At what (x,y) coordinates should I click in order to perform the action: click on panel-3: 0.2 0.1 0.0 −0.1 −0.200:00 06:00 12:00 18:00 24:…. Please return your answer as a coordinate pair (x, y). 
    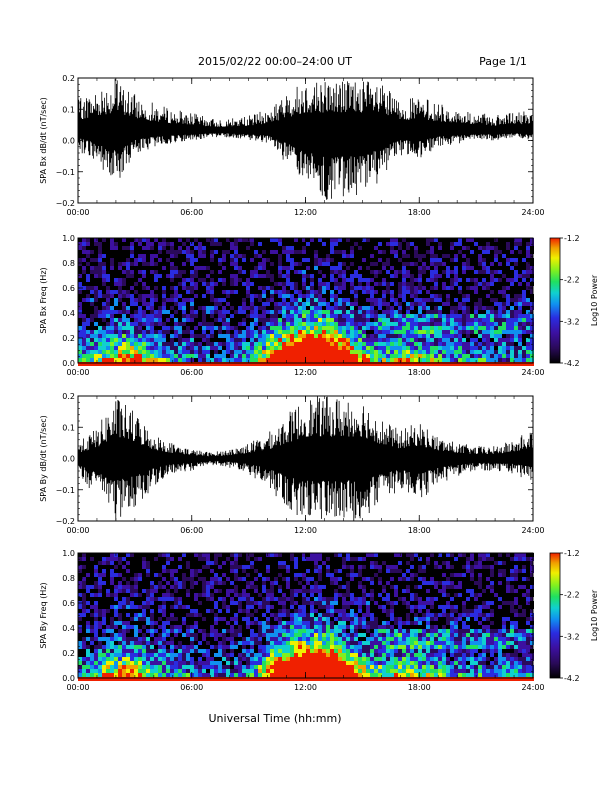
    Looking at the image, I should click on (292, 463).